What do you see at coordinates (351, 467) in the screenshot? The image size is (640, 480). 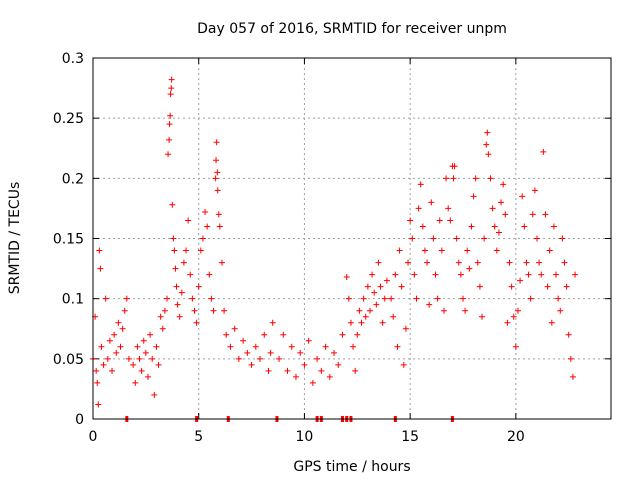 I see `x-axis-label: GPS time / hours` at bounding box center [351, 467].